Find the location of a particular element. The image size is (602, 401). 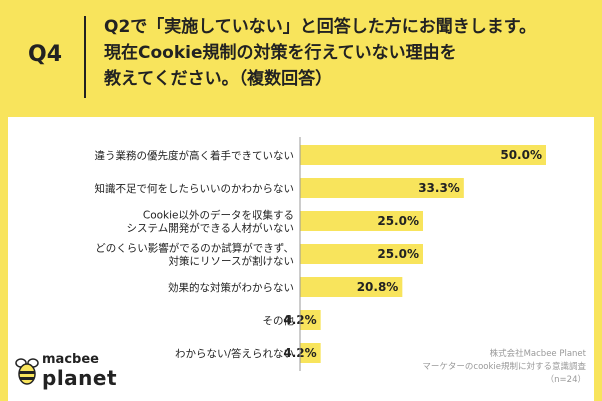

value-label-4: 20.8% is located at coordinates (378, 287).